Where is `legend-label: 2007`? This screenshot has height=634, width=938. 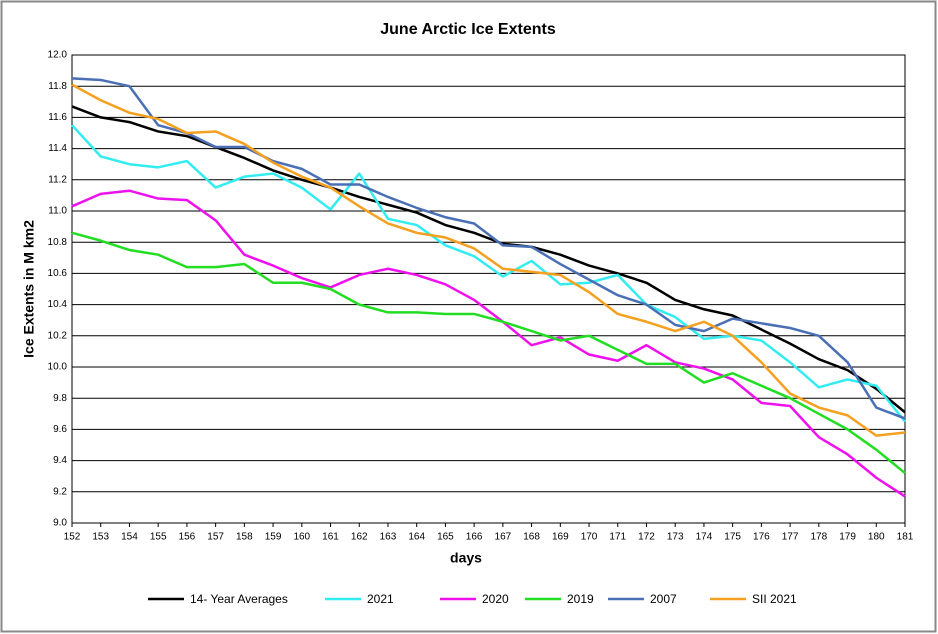
legend-label: 2007 is located at coordinates (663, 599).